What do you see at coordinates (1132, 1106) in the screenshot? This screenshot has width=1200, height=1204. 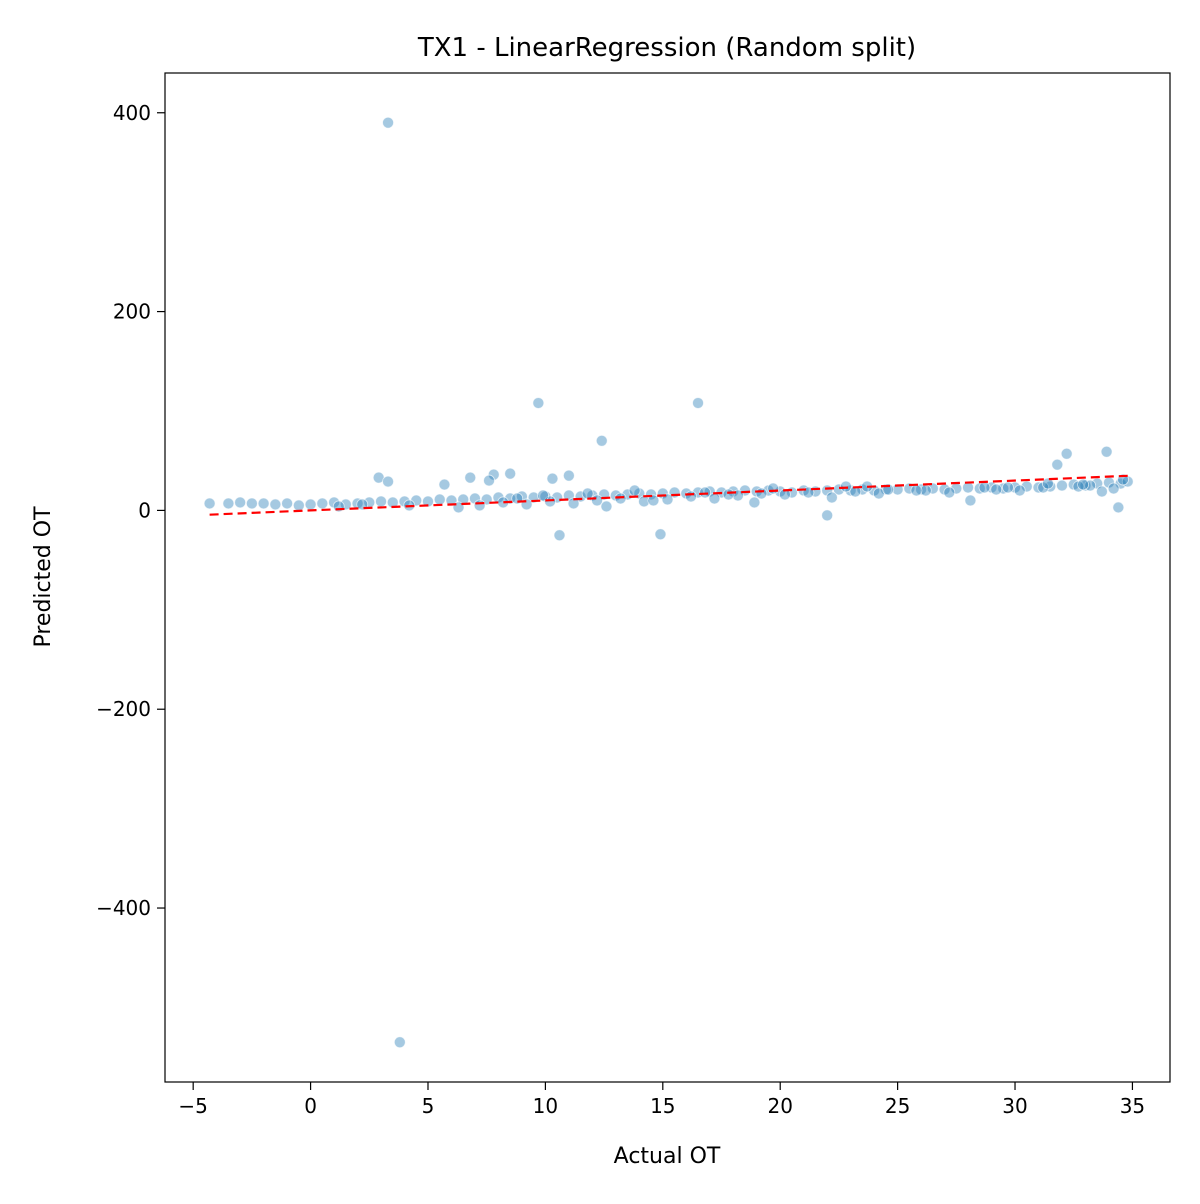 I see `x-tick-label: 35` at bounding box center [1132, 1106].